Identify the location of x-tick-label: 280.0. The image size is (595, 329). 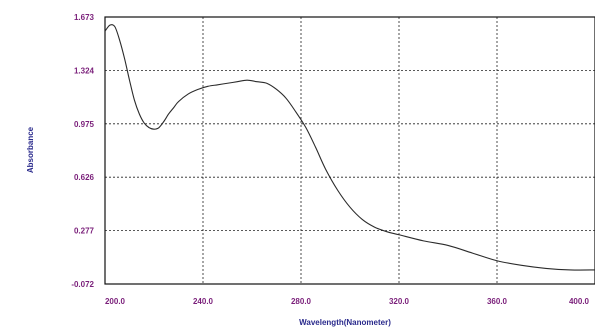
(301, 301).